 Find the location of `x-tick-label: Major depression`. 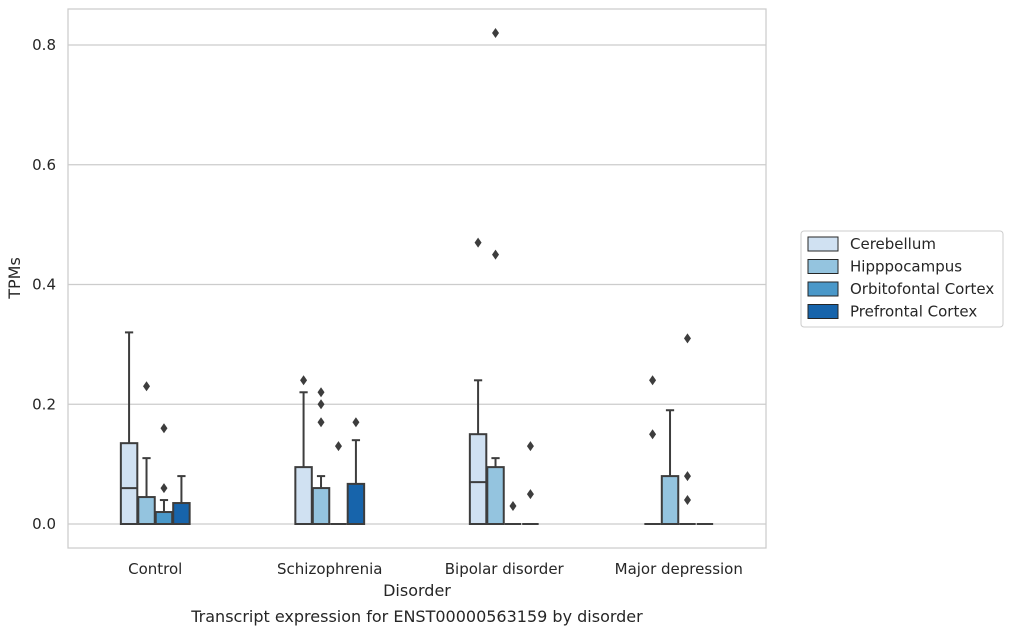

x-tick-label: Major depression is located at coordinates (679, 569).